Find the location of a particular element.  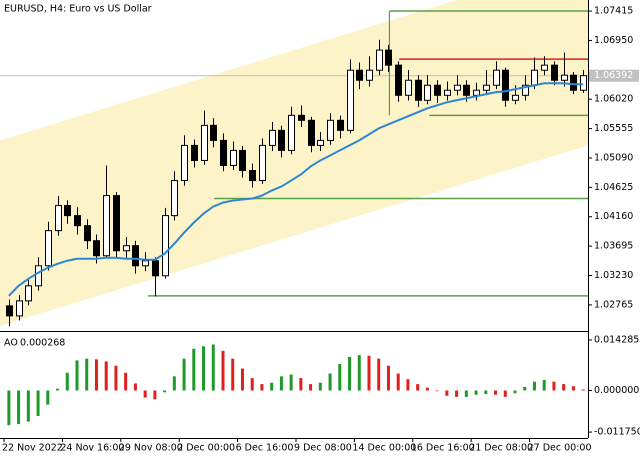

y-tick-label: 1.03695 is located at coordinates (613, 246).